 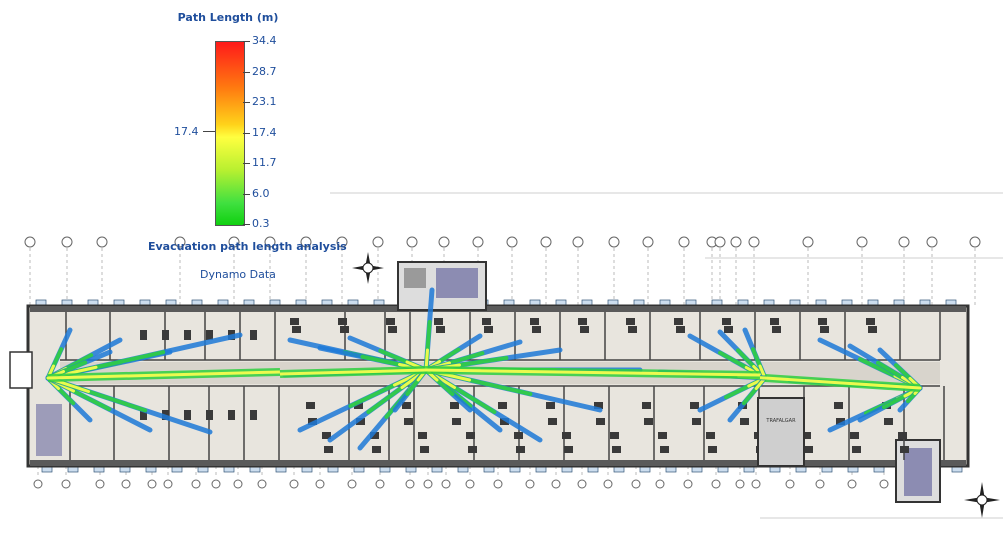 What do you see at coordinates (780, 421) in the screenshot?
I see `room-label: TRAFALGAR` at bounding box center [780, 421].